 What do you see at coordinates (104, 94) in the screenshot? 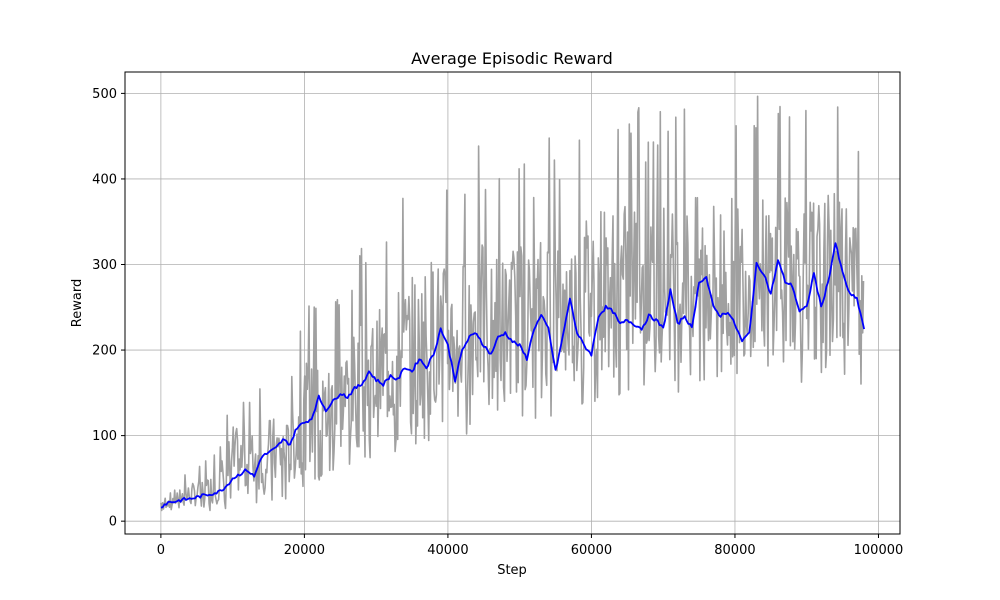
I see `y-tick-label: 500` at bounding box center [104, 94].